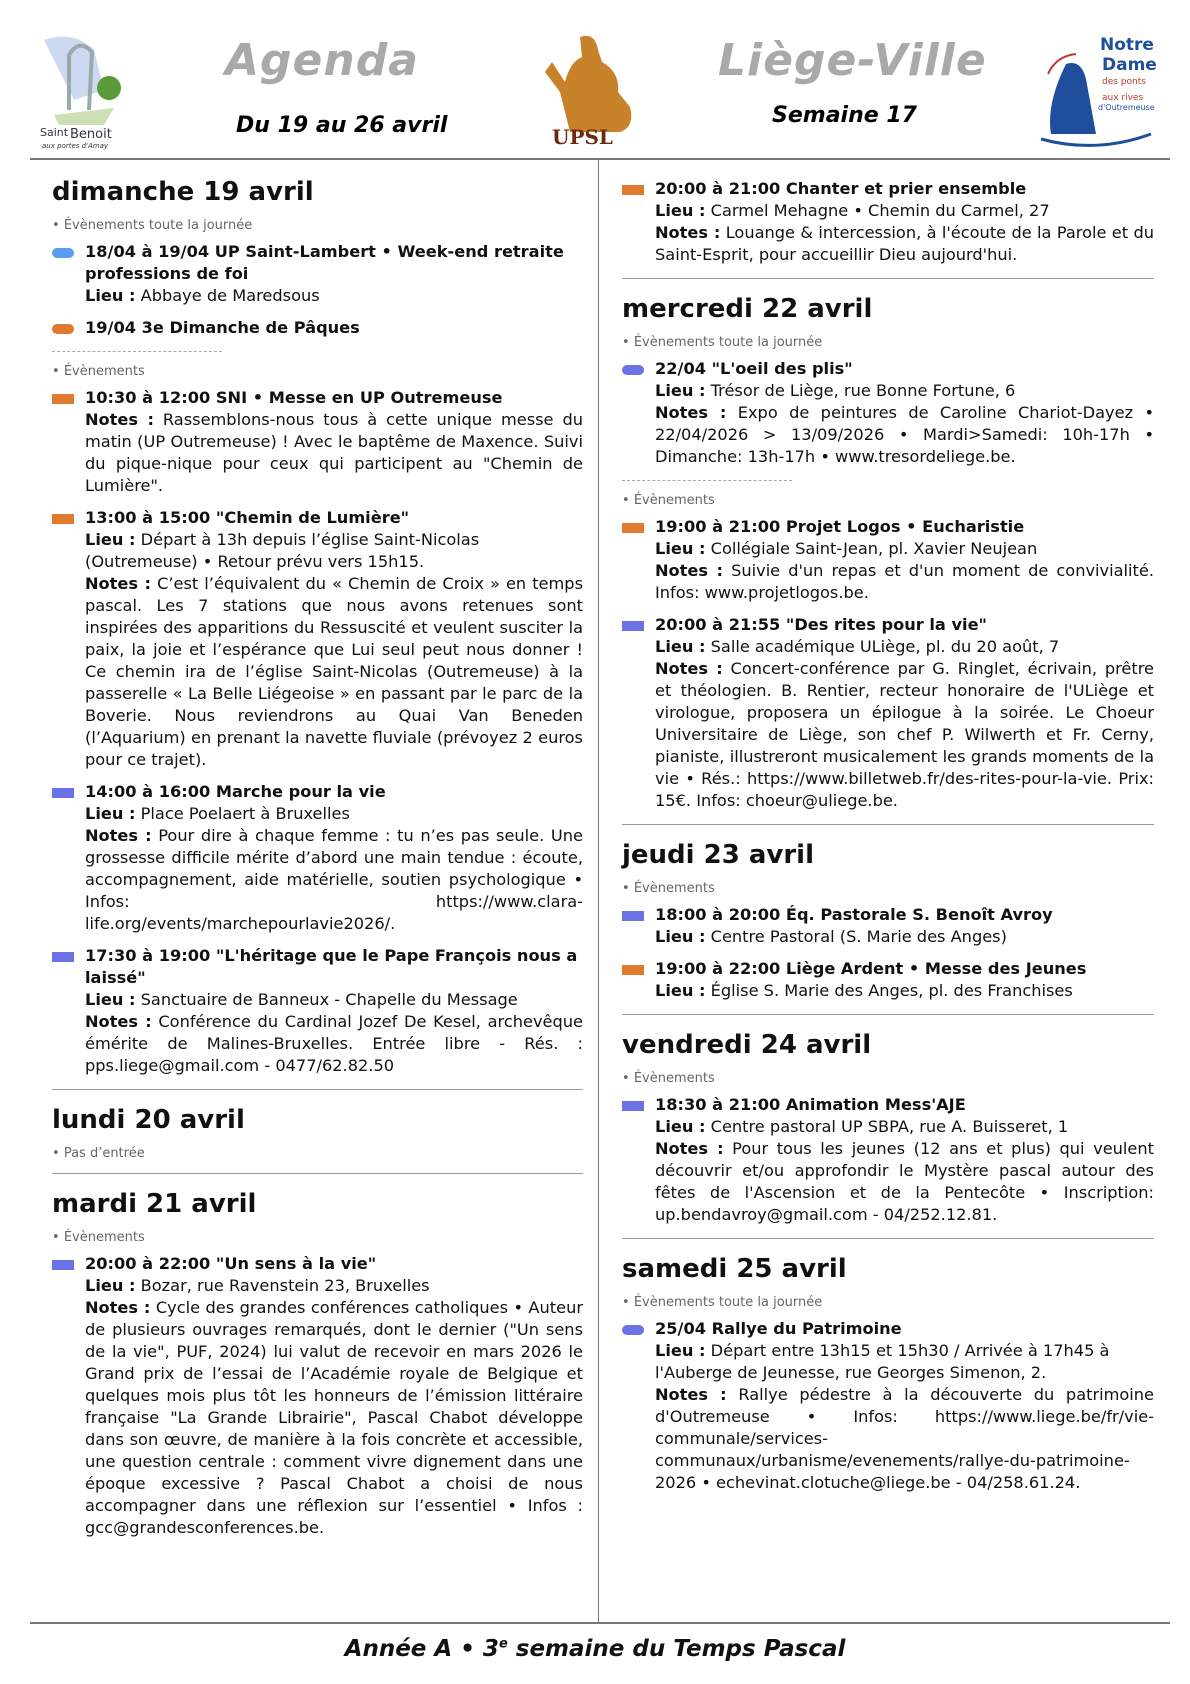 This screenshot has width=1190, height=1684. Describe the element at coordinates (230, 295) in the screenshot. I see `location-value: Abbaye de Maredsous` at that location.